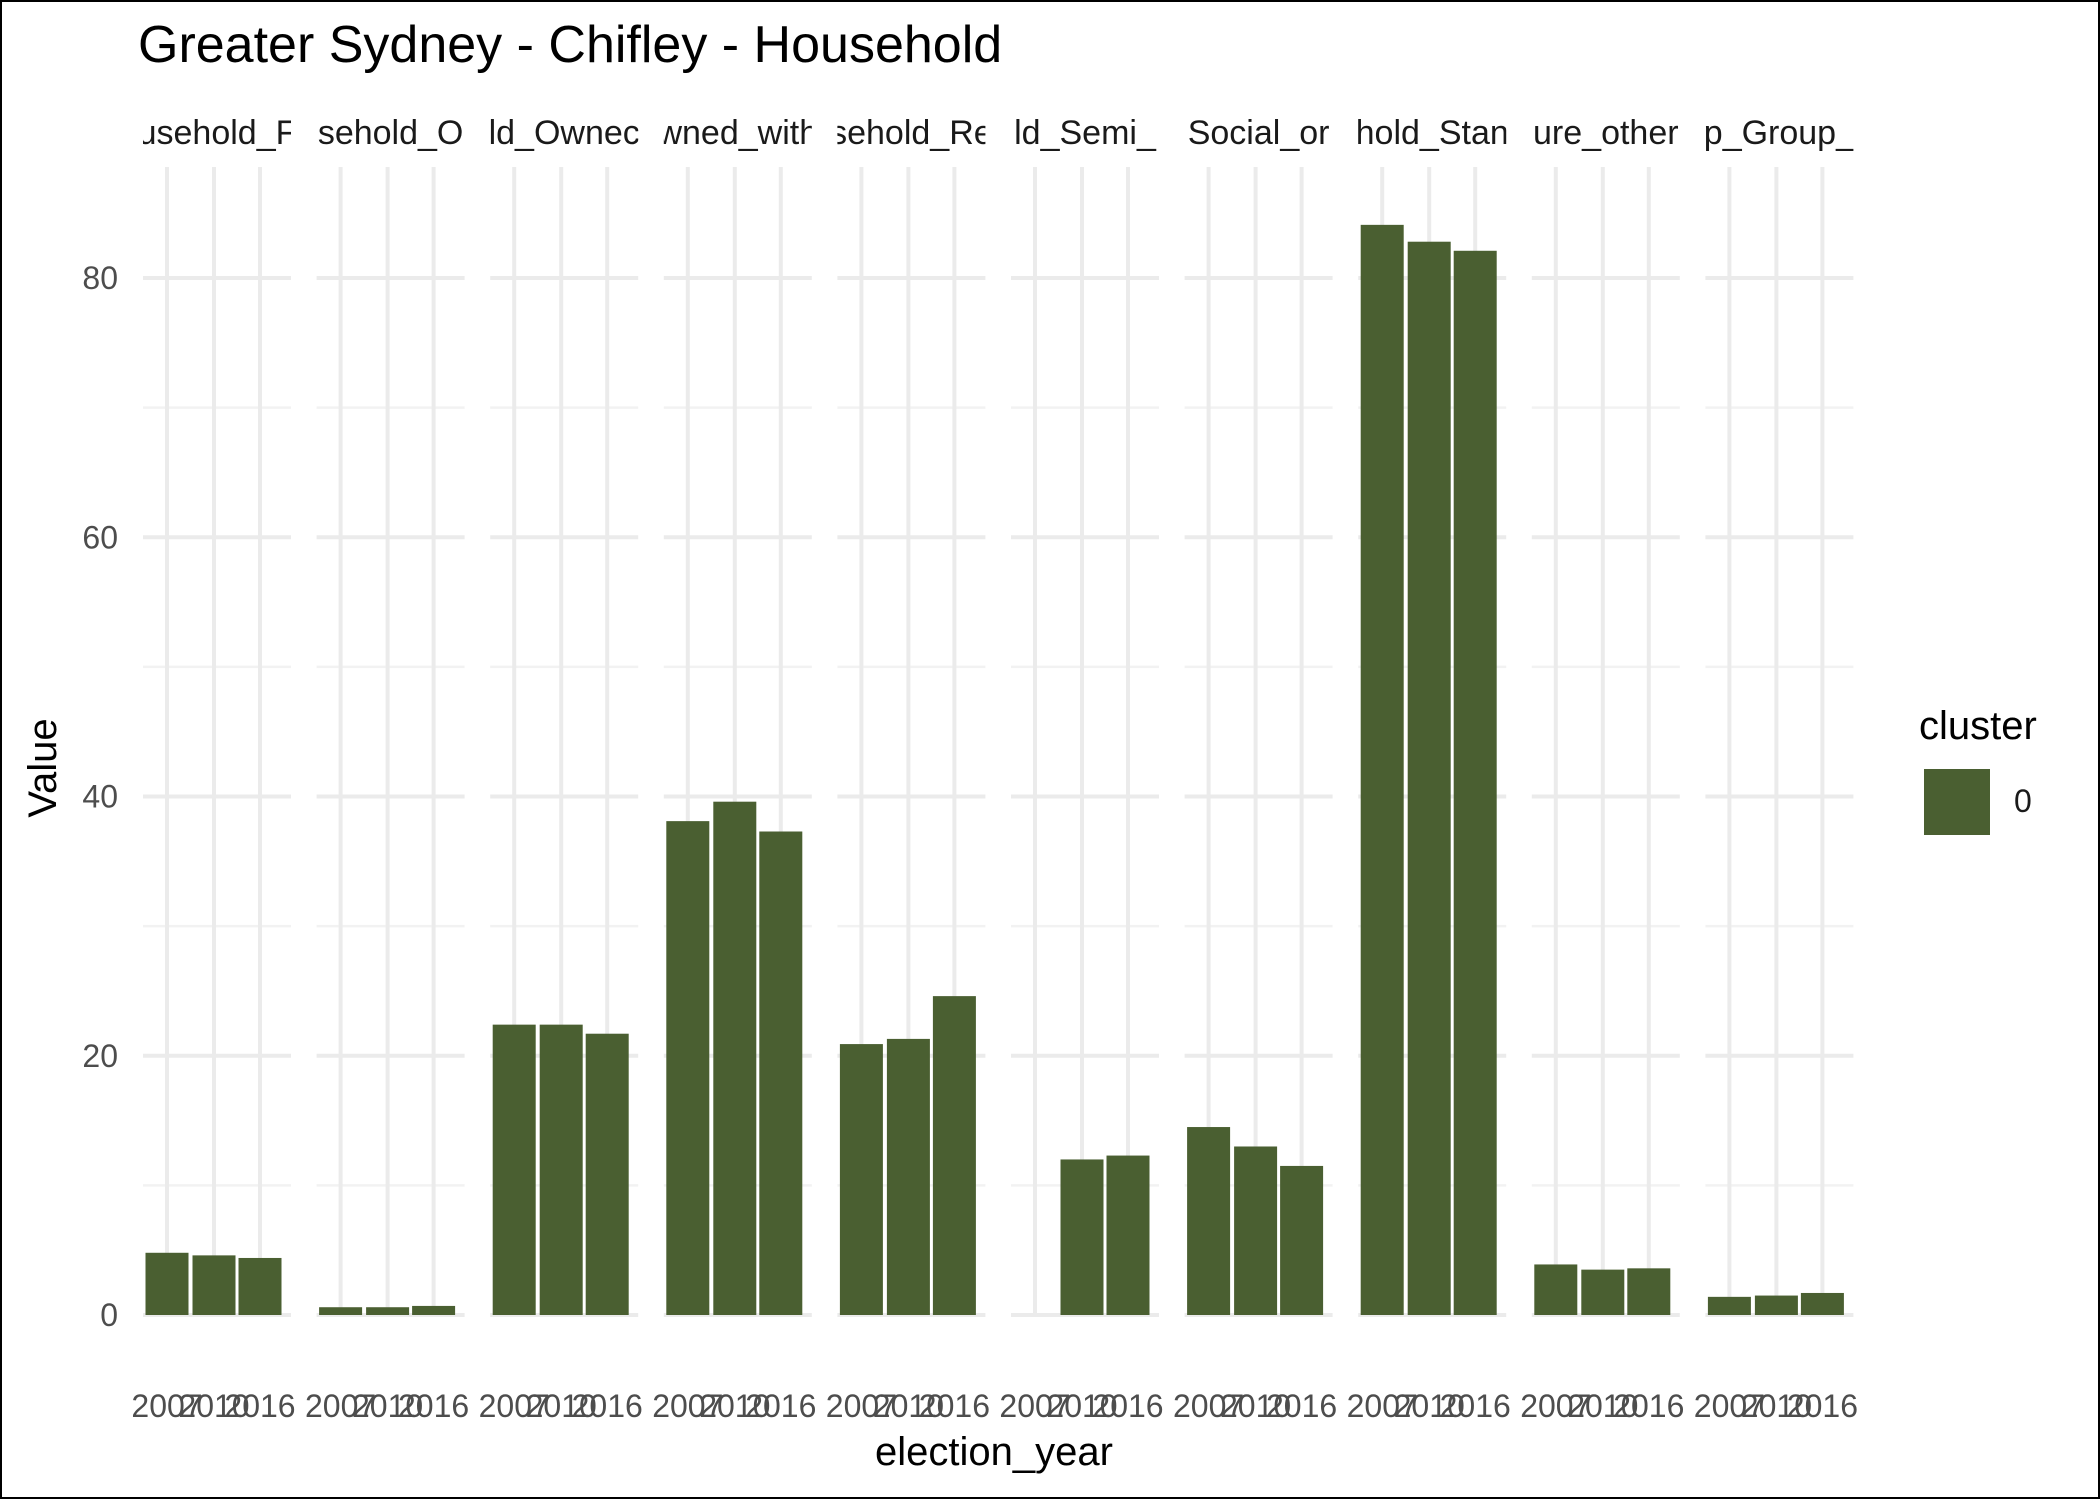  Describe the element at coordinates (1606, 133) in the screenshot. I see `facet-strip-label: ure_other` at that location.